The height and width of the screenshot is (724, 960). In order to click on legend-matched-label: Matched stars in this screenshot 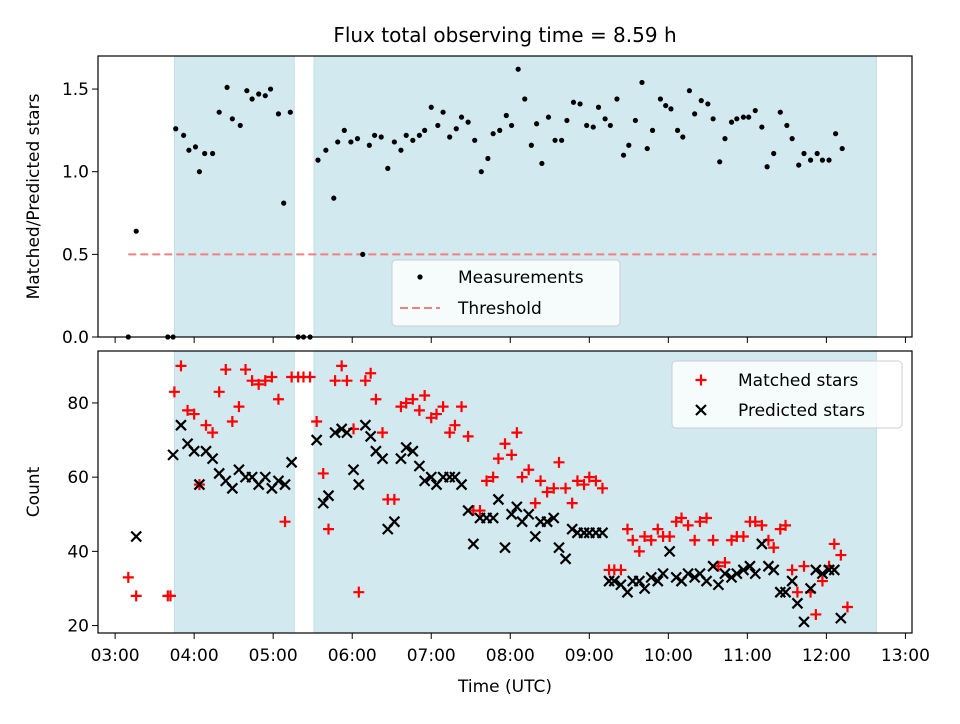, I will do `click(798, 381)`.